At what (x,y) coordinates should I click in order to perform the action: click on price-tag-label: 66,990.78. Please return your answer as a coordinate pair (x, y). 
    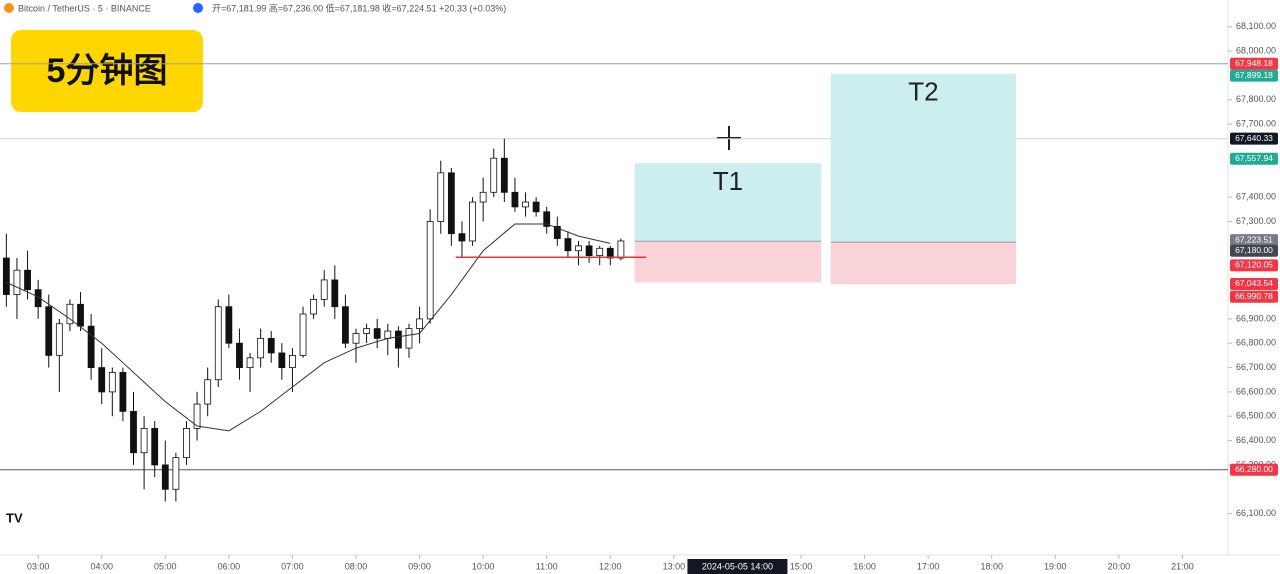
    Looking at the image, I should click on (1254, 296).